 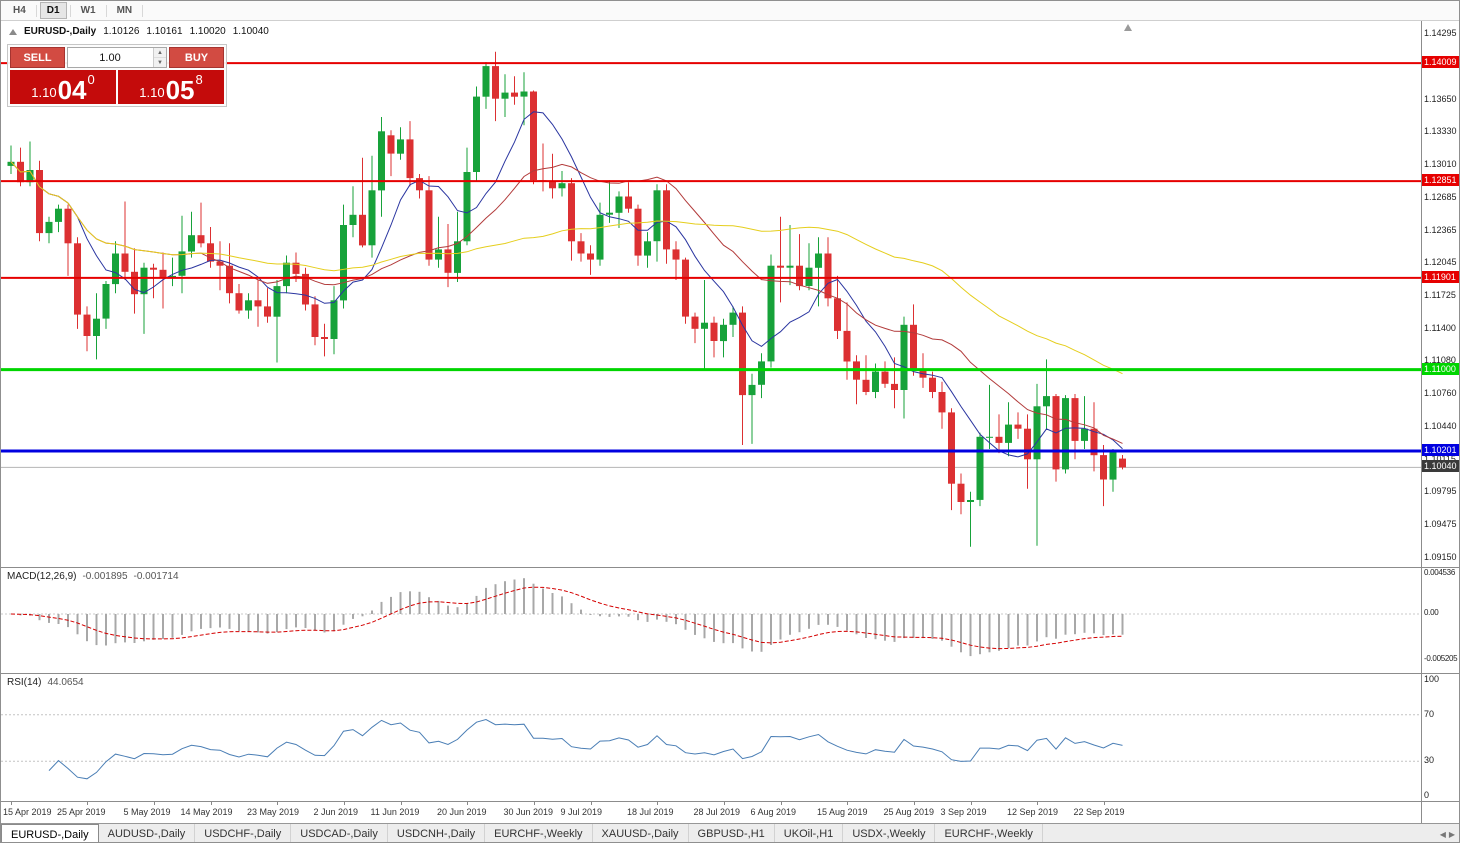 What do you see at coordinates (13, 31) in the screenshot?
I see `one-click-panel-toggle-icon` at bounding box center [13, 31].